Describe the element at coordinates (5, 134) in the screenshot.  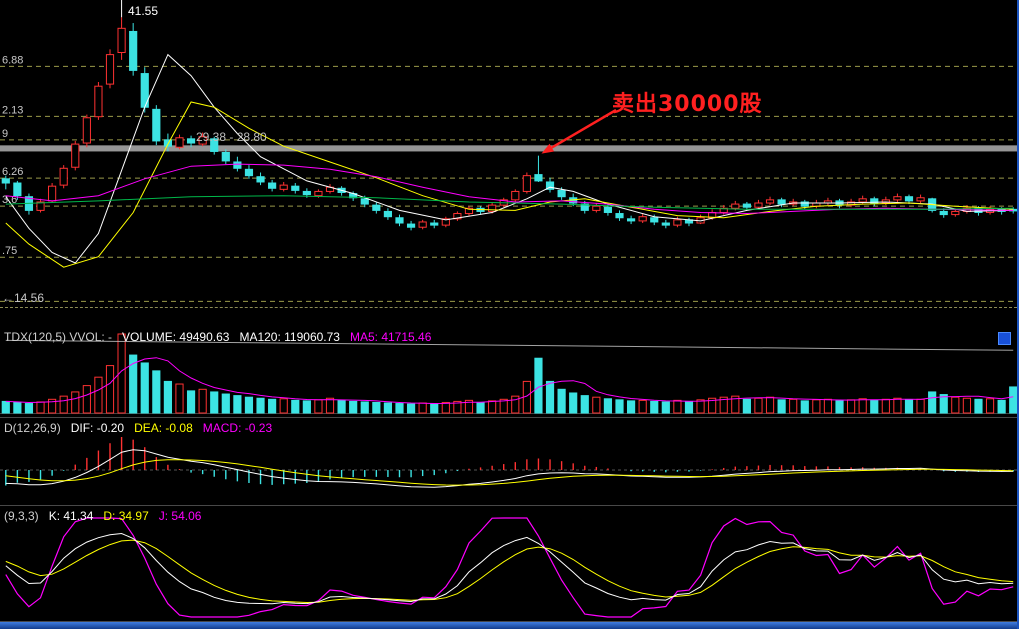
I see `grid-price-label-2: 9` at that location.